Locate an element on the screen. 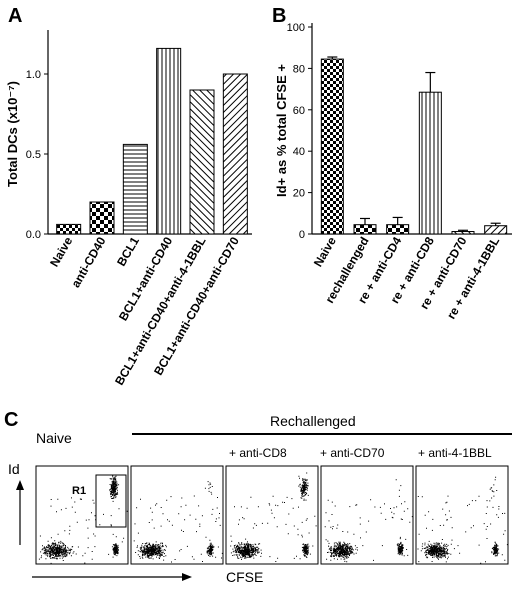  y-tick-label: 0 is located at coordinates (302, 235).